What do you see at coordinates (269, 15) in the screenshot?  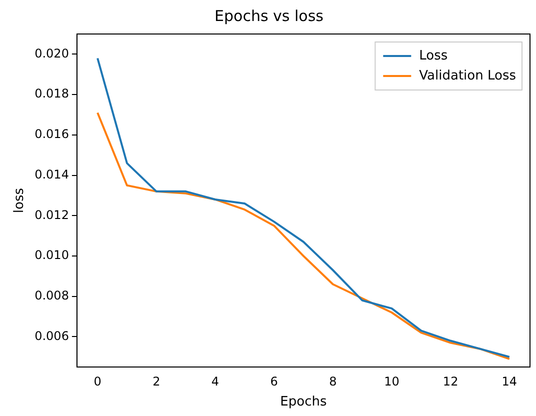 I see `chart-title: Epochs vs loss` at bounding box center [269, 15].